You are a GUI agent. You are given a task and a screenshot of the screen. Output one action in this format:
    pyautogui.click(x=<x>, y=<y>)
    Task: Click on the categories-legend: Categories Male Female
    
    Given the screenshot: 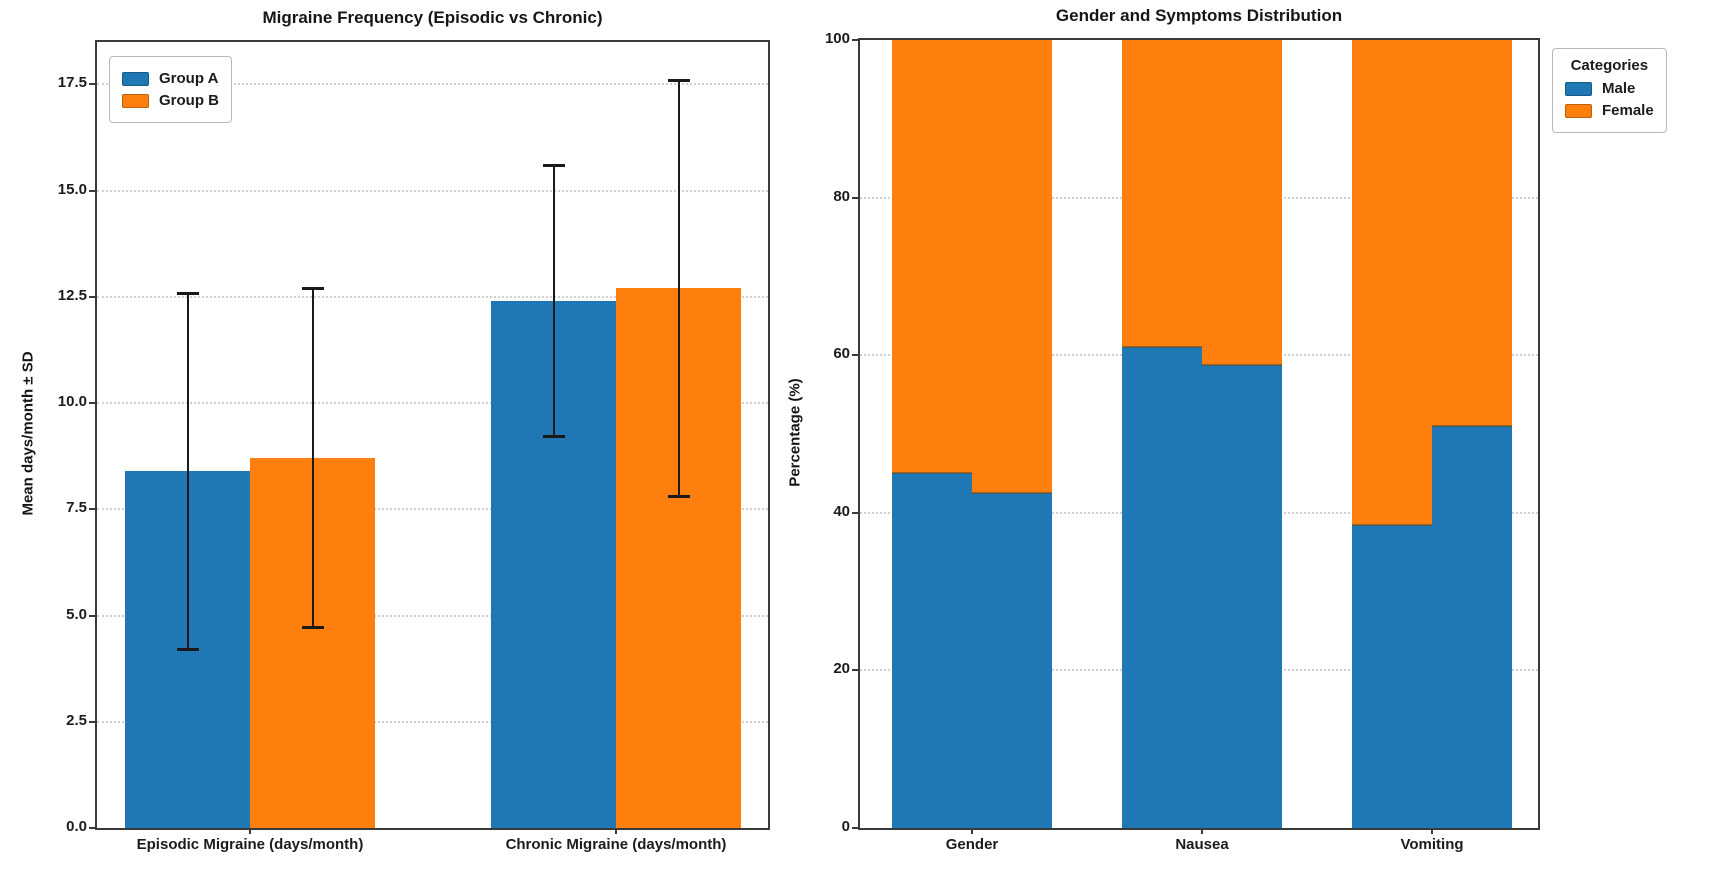 What is the action you would take?
    pyautogui.click(x=1609, y=90)
    